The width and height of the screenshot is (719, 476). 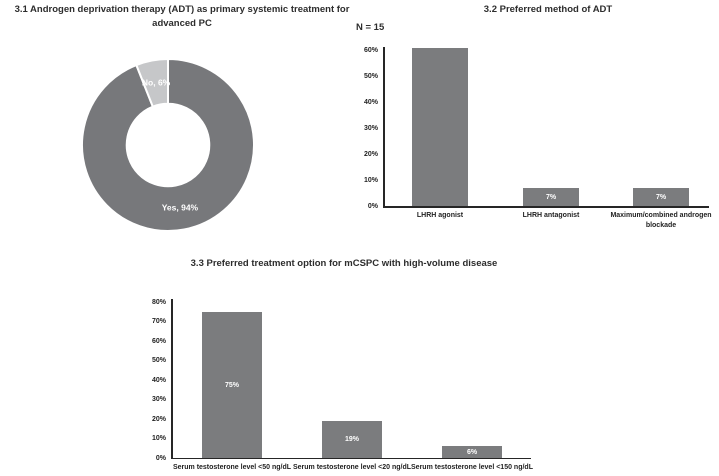 I want to click on sample-size-label: N = 15, so click(x=370, y=27).